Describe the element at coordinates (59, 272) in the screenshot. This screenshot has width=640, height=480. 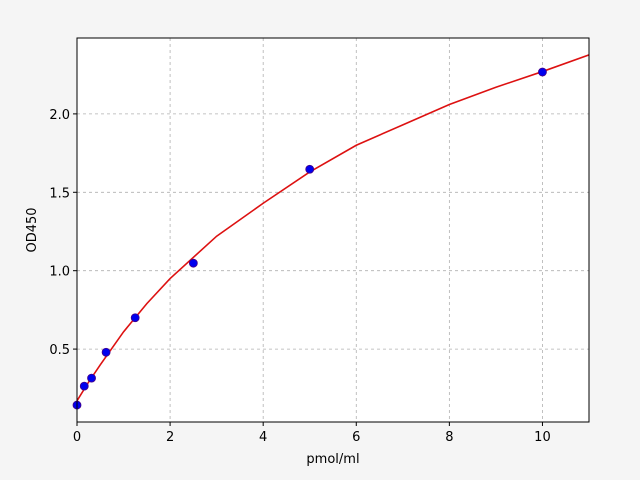
I see `y-tick-label: 1.0` at that location.